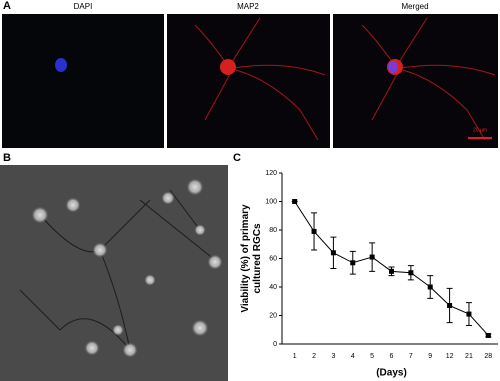 This screenshot has height=381, width=500. Describe the element at coordinates (372, 356) in the screenshot. I see `x-tick-label: 5` at that location.